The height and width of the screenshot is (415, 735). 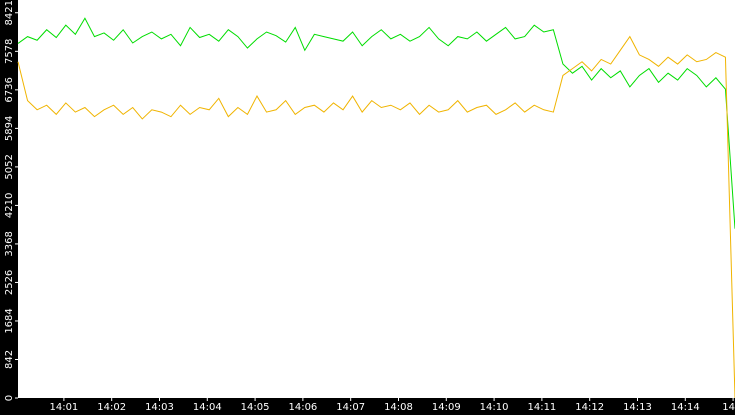 I want to click on x-tick-label: 14:07, so click(x=350, y=407).